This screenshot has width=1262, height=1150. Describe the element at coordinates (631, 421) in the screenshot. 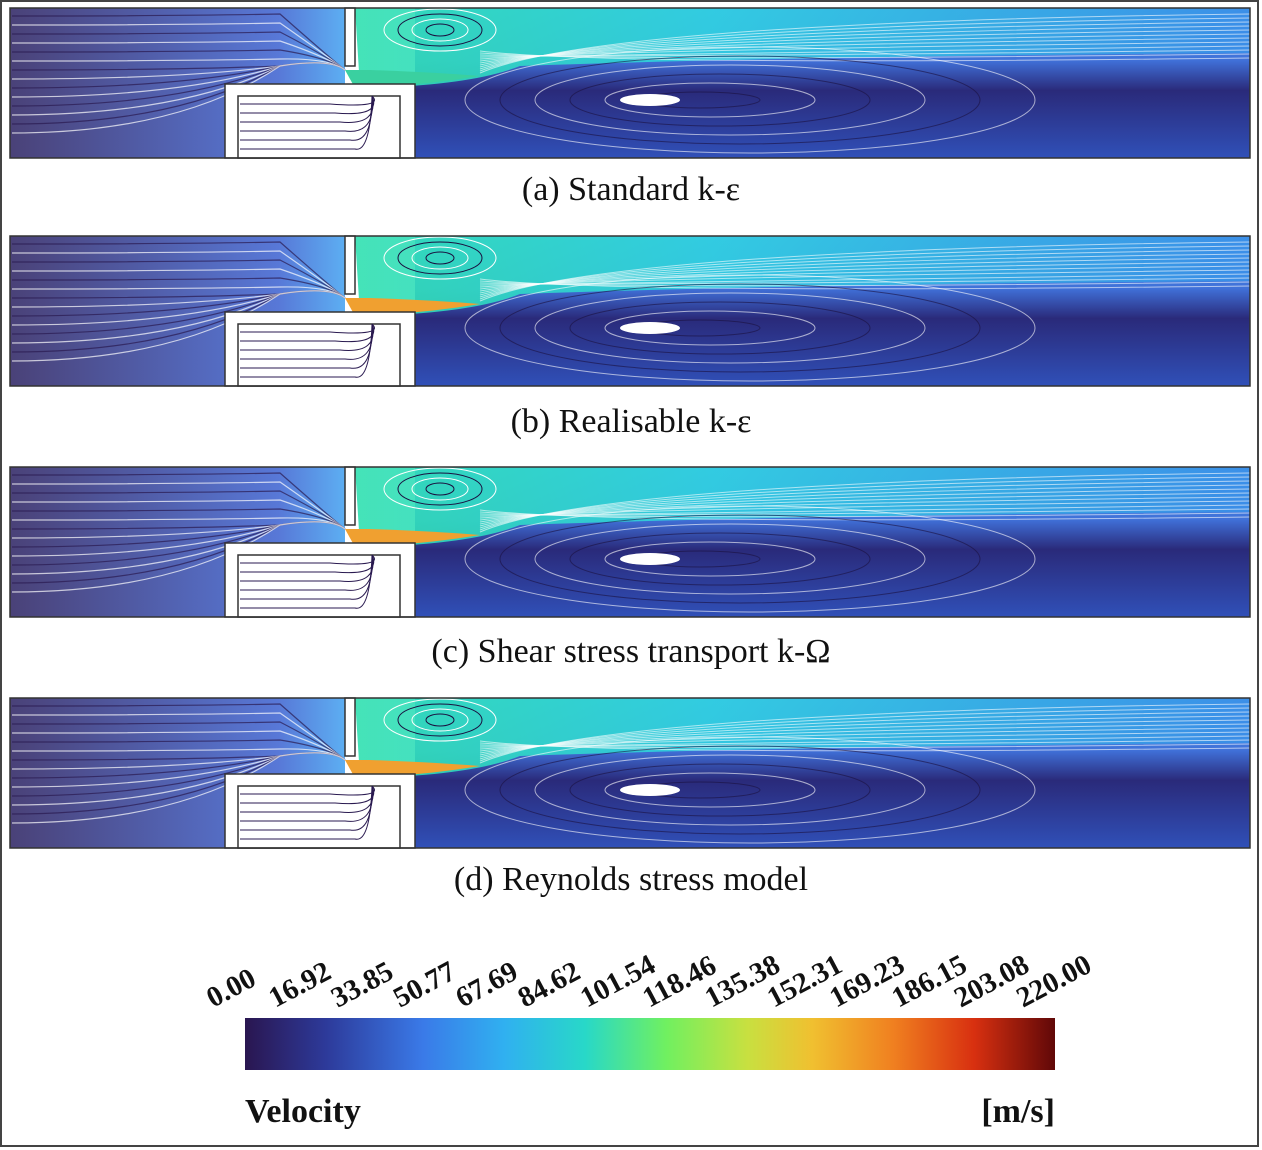

I see `panel-caption: (b) Realisable k-ε` at that location.